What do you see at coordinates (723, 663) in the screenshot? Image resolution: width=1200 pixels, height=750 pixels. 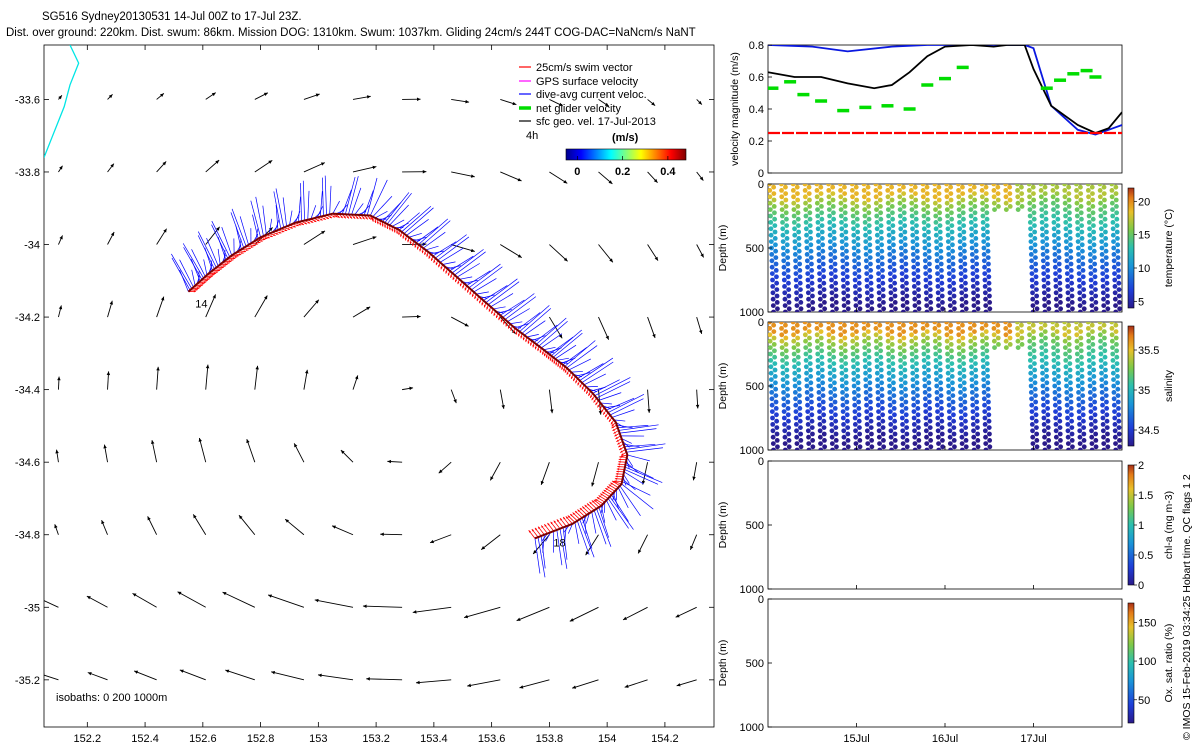 I see `oxygen-ylabel: Depth (m)` at bounding box center [723, 663].